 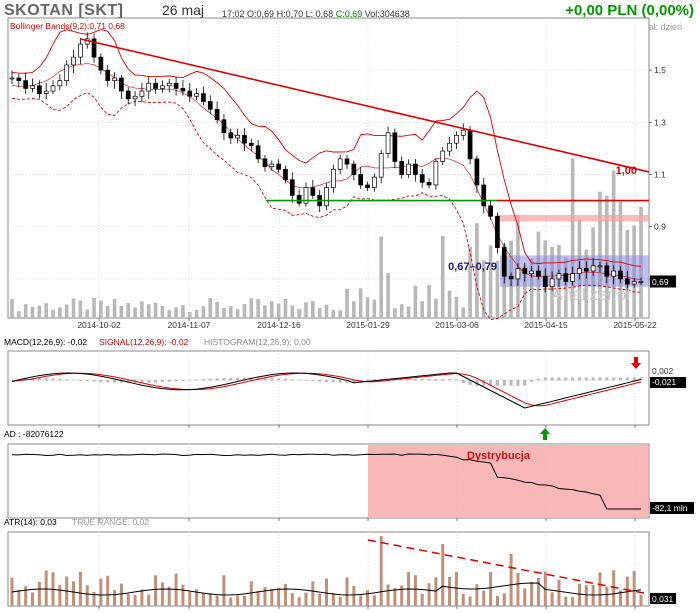 What do you see at coordinates (472, 267) in the screenshot?
I see `range-label: 0,67–0,79` at bounding box center [472, 267].